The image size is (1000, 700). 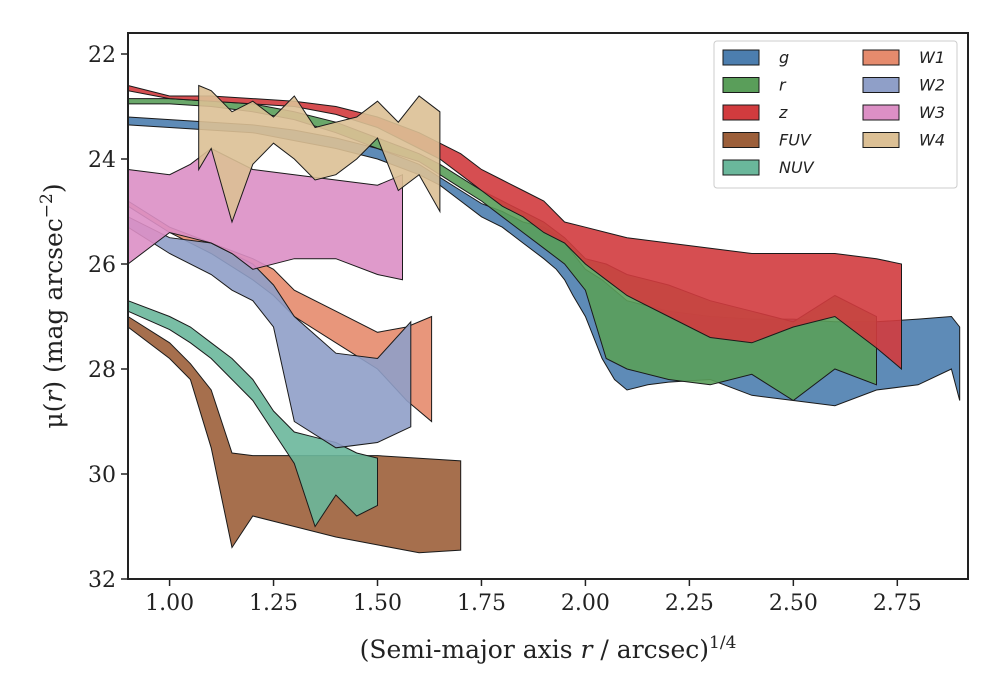 I want to click on x-tick-label: 1.75, so click(x=481, y=603).